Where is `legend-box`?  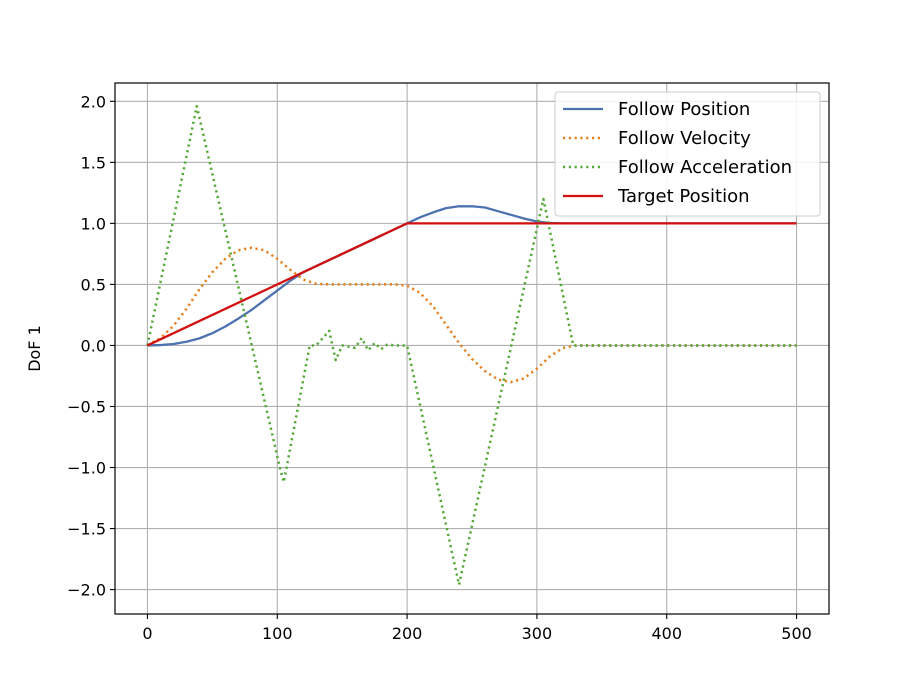 legend-box is located at coordinates (687, 154).